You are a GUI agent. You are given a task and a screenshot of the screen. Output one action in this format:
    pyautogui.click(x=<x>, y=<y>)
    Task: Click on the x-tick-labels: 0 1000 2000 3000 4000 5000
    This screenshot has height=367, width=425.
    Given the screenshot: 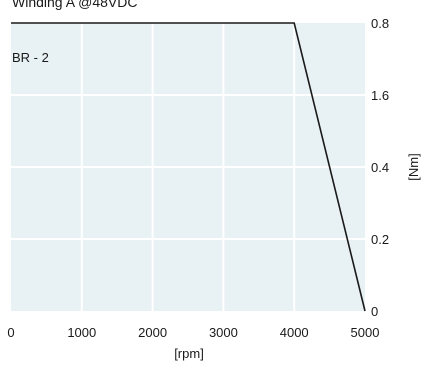 What is the action you would take?
    pyautogui.click(x=193, y=332)
    